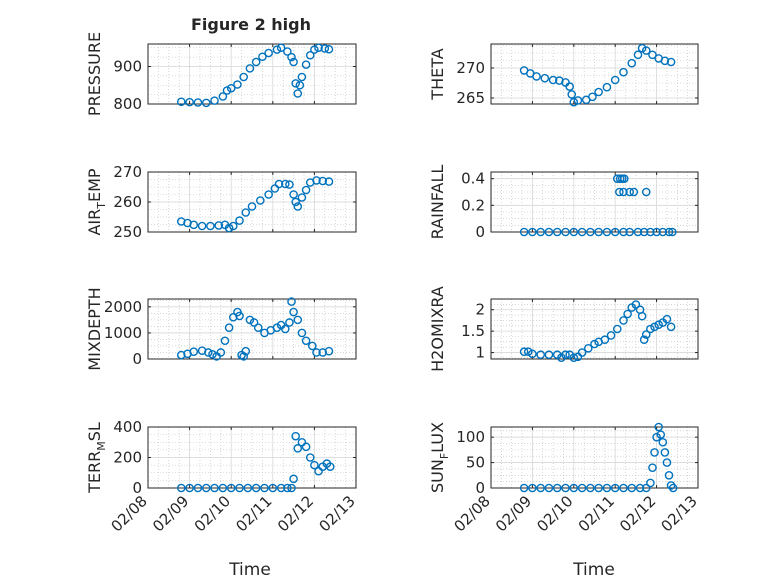 Image resolution: width=778 pixels, height=583 pixels. Describe the element at coordinates (473, 179) in the screenshot. I see `y-tick-label: 0.4` at that location.